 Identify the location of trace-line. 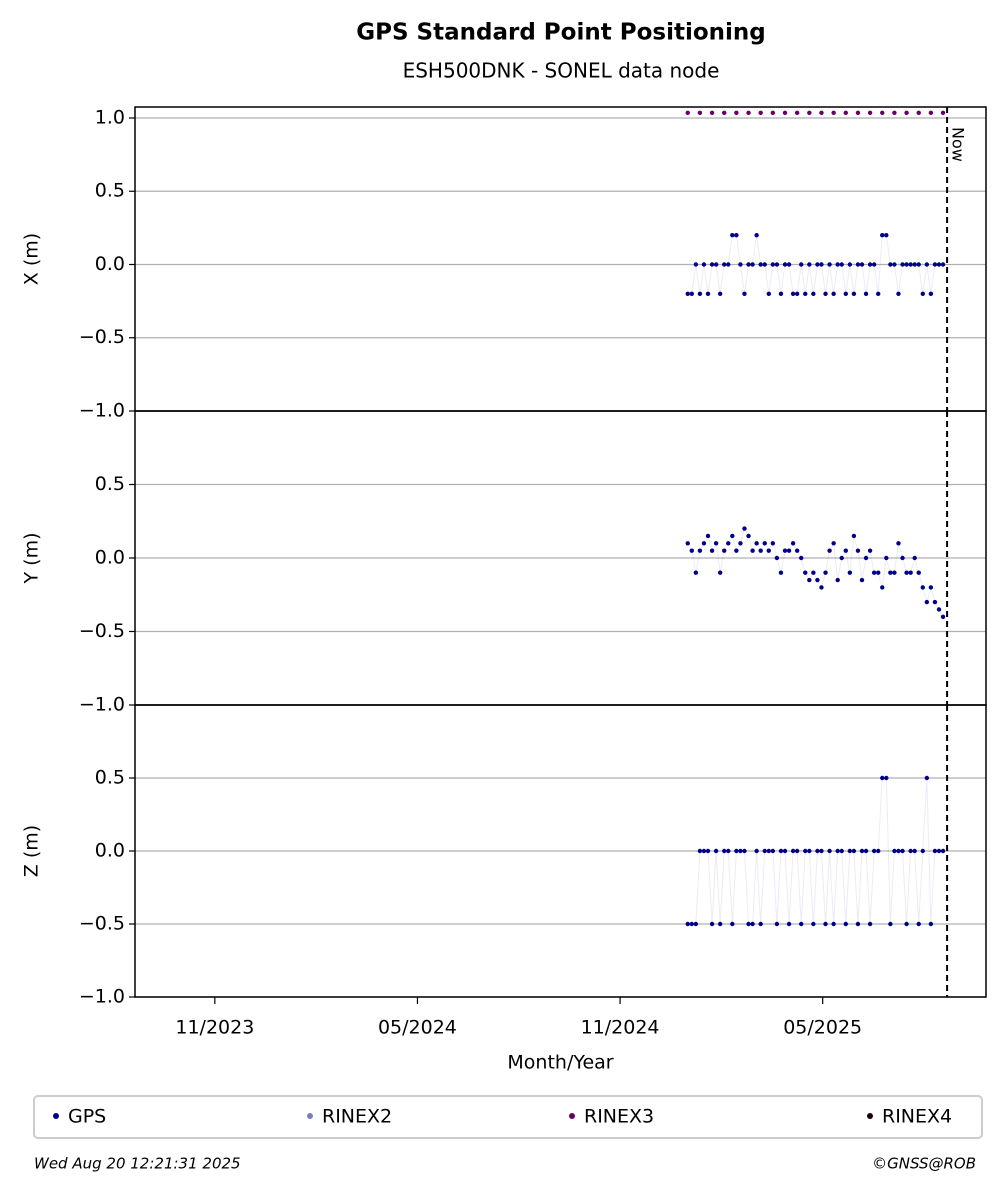
(815, 264).